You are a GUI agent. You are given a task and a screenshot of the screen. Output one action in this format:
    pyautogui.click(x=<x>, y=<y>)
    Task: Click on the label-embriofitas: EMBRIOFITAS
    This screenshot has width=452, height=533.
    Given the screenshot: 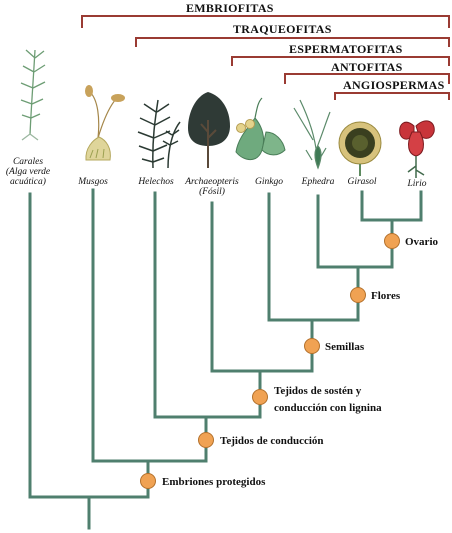 What is the action you would take?
    pyautogui.click(x=230, y=8)
    